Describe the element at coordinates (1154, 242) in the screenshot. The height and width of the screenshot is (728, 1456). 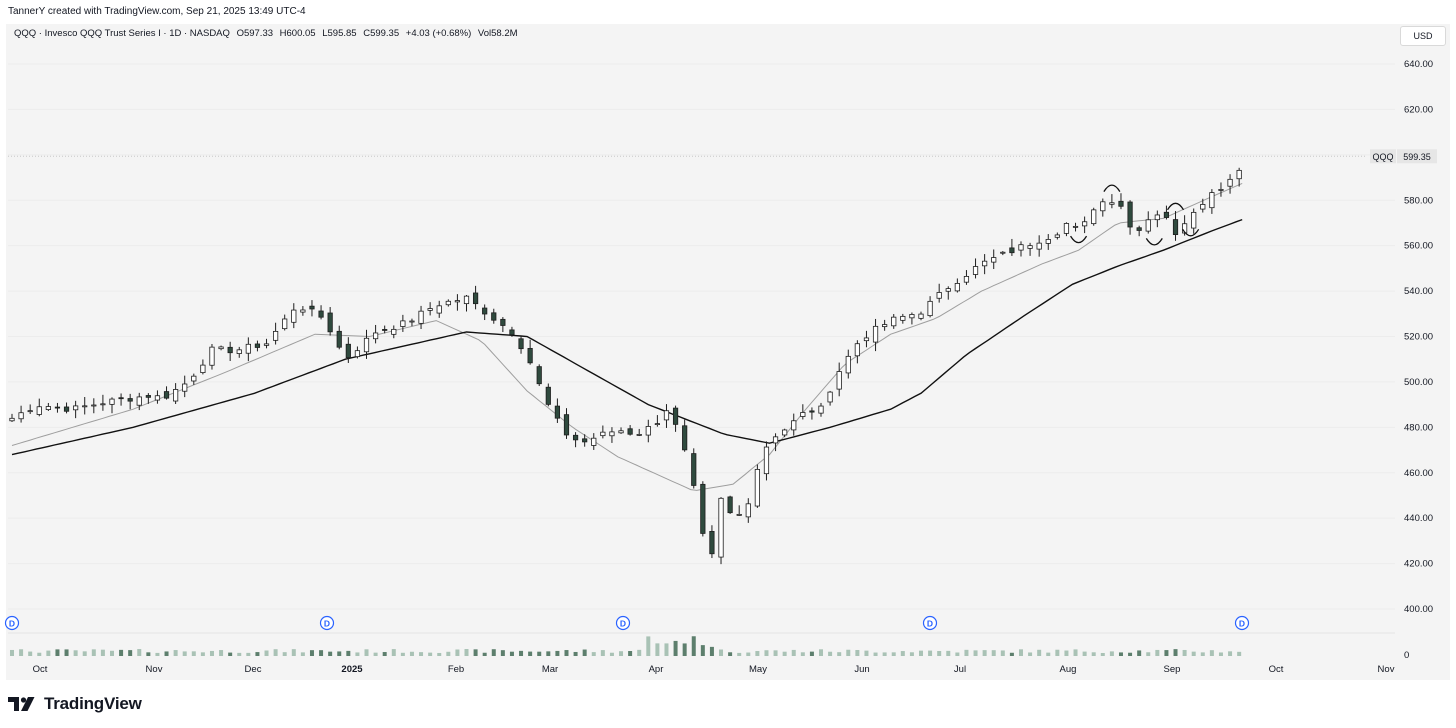
I see `annotation-bracket` at that location.